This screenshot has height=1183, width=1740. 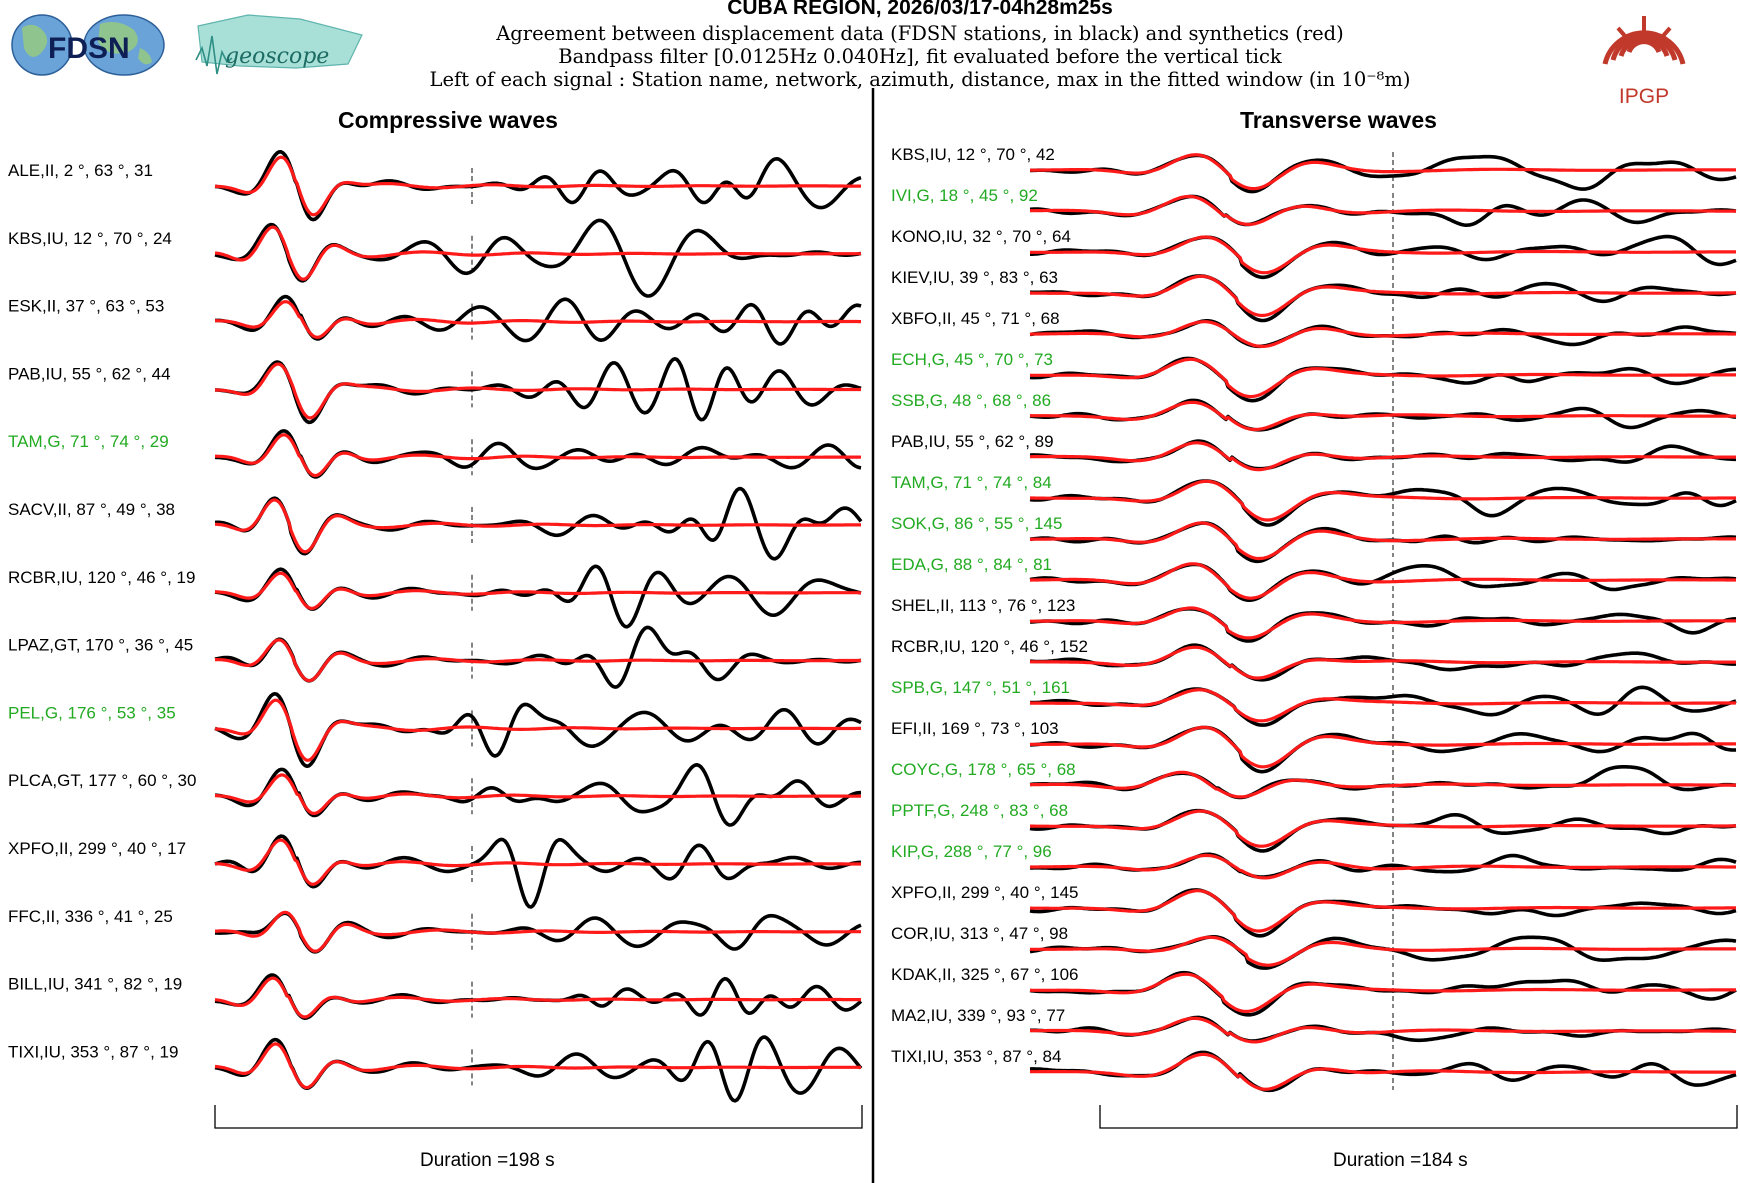 What do you see at coordinates (88, 45) in the screenshot?
I see `fdsn-logo: FDSN` at bounding box center [88, 45].